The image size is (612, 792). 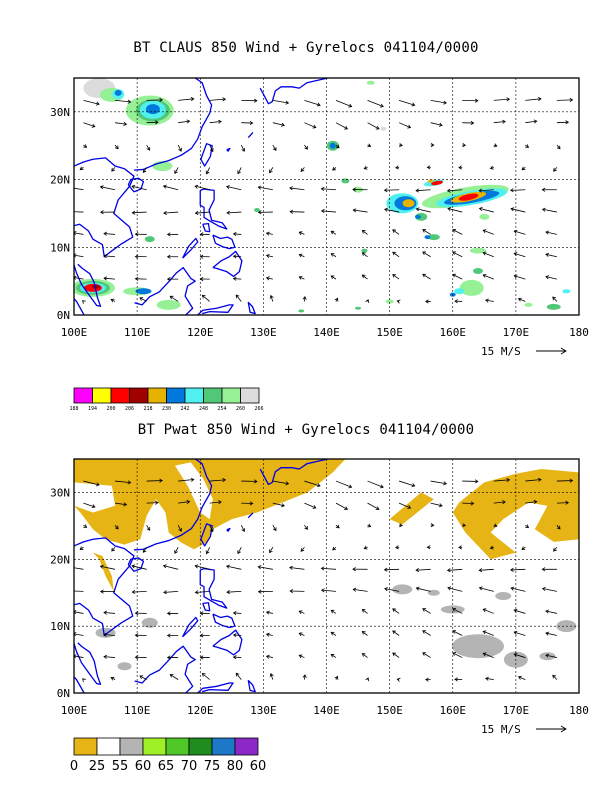 What do you see at coordinates (74, 332) in the screenshot?
I see `lon-tick-label: 100E` at bounding box center [74, 332].